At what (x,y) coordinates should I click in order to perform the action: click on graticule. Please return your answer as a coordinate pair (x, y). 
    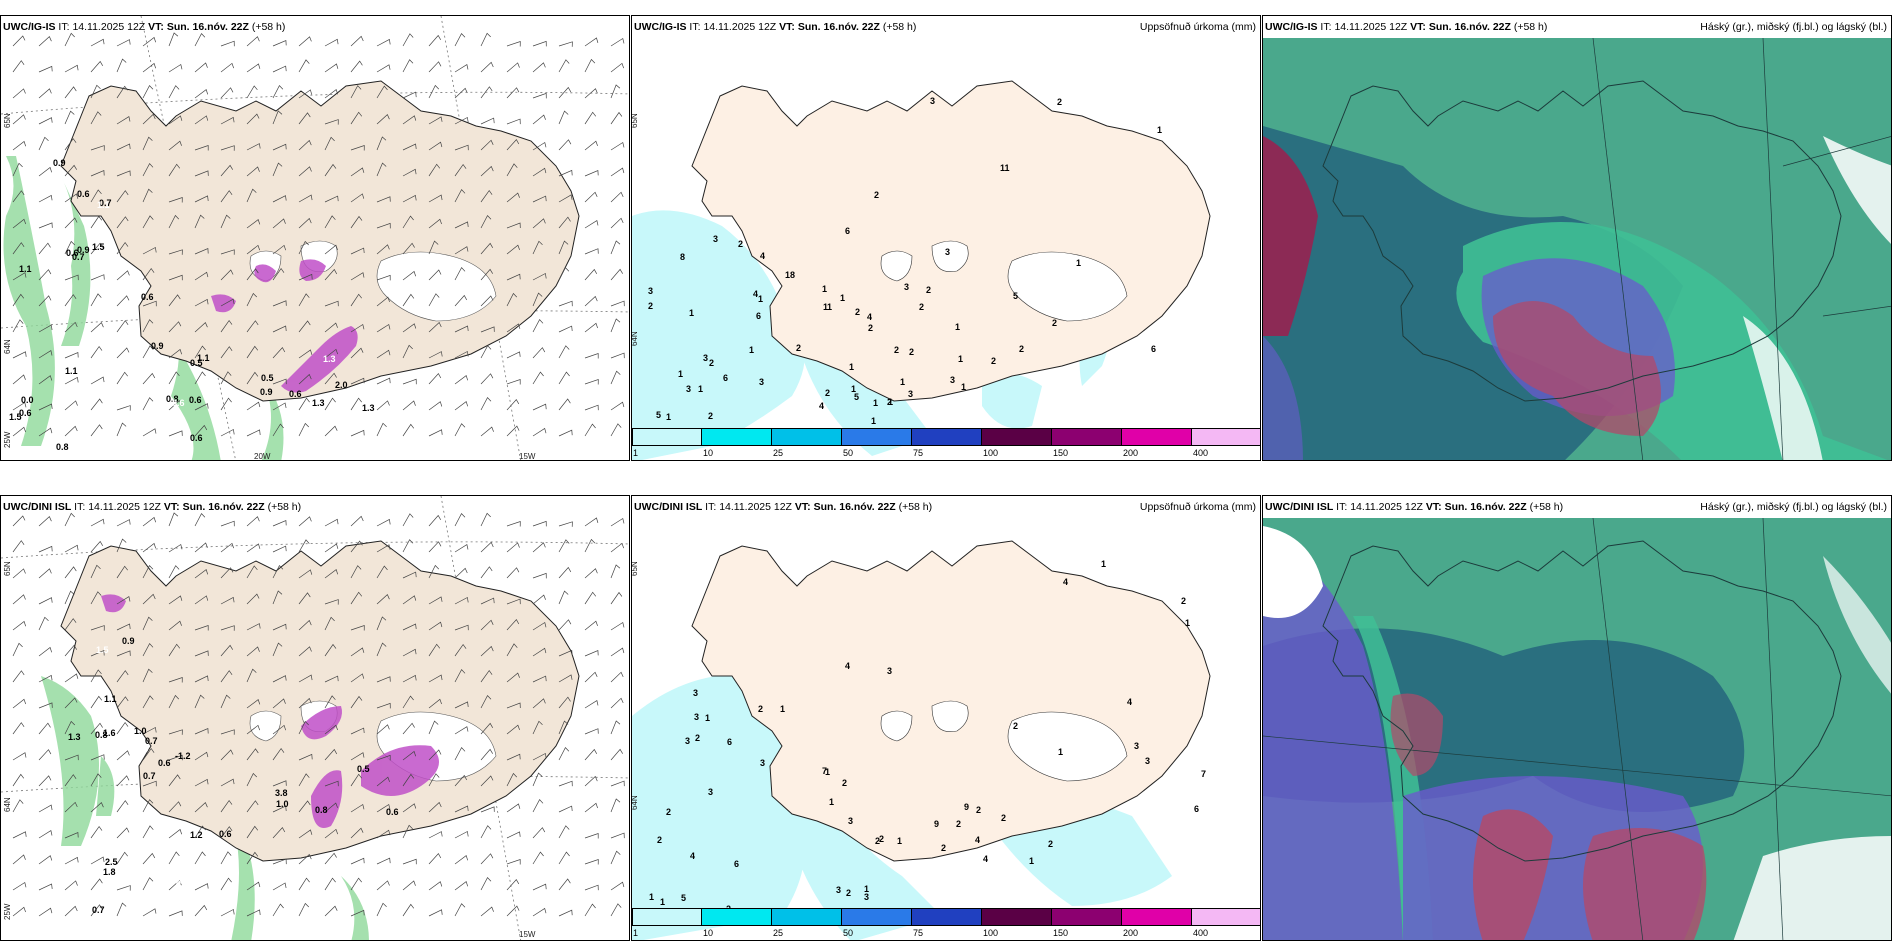
    Looking at the image, I should click on (1577, 728).